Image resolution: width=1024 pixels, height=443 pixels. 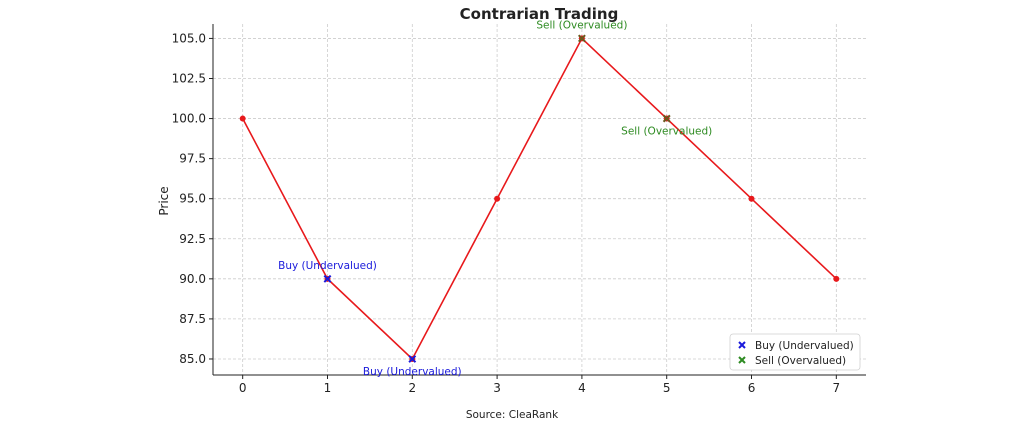 I want to click on legend: Buy (Undervalued) Sell (Overvalued), so click(x=795, y=352).